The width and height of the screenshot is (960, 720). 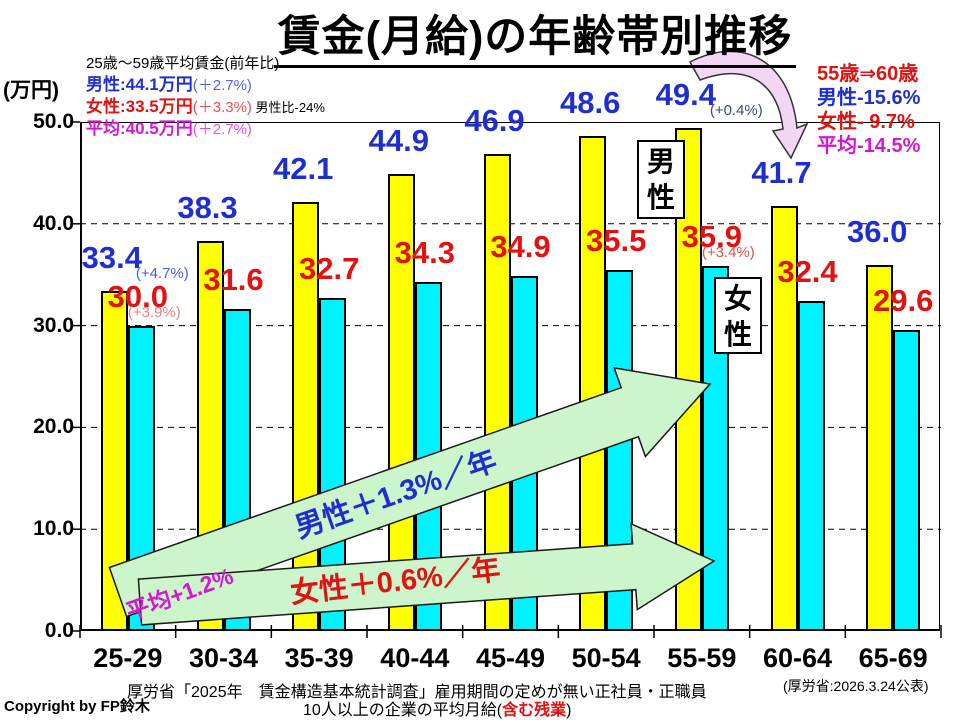 I want to click on x-tick-label-50-54: 50-54, so click(x=606, y=658).